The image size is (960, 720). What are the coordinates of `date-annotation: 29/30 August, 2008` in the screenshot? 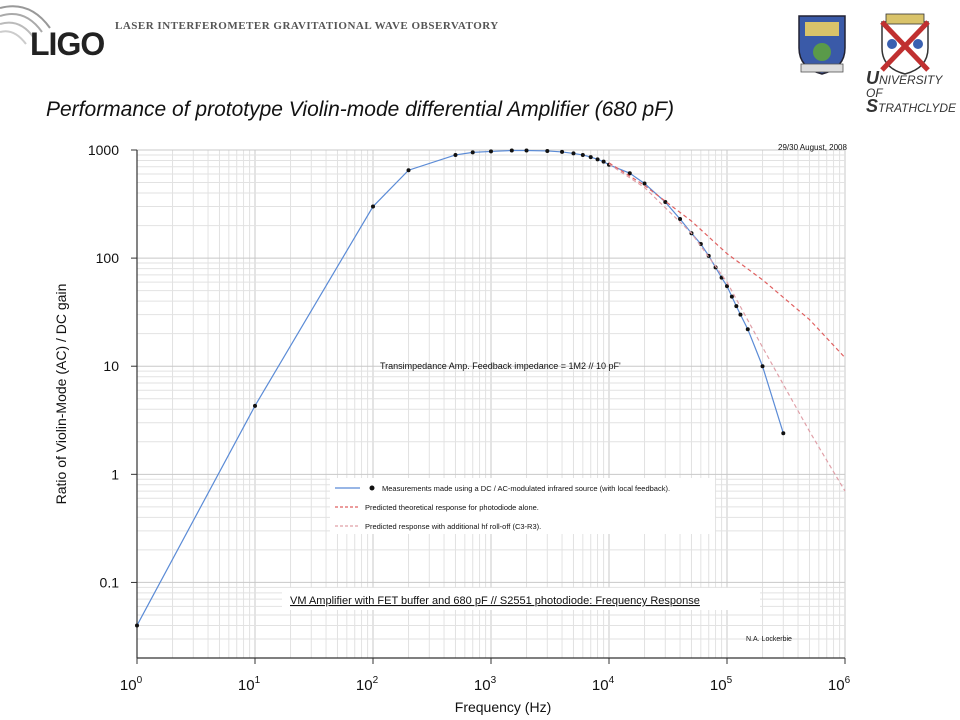 It's located at (813, 147).